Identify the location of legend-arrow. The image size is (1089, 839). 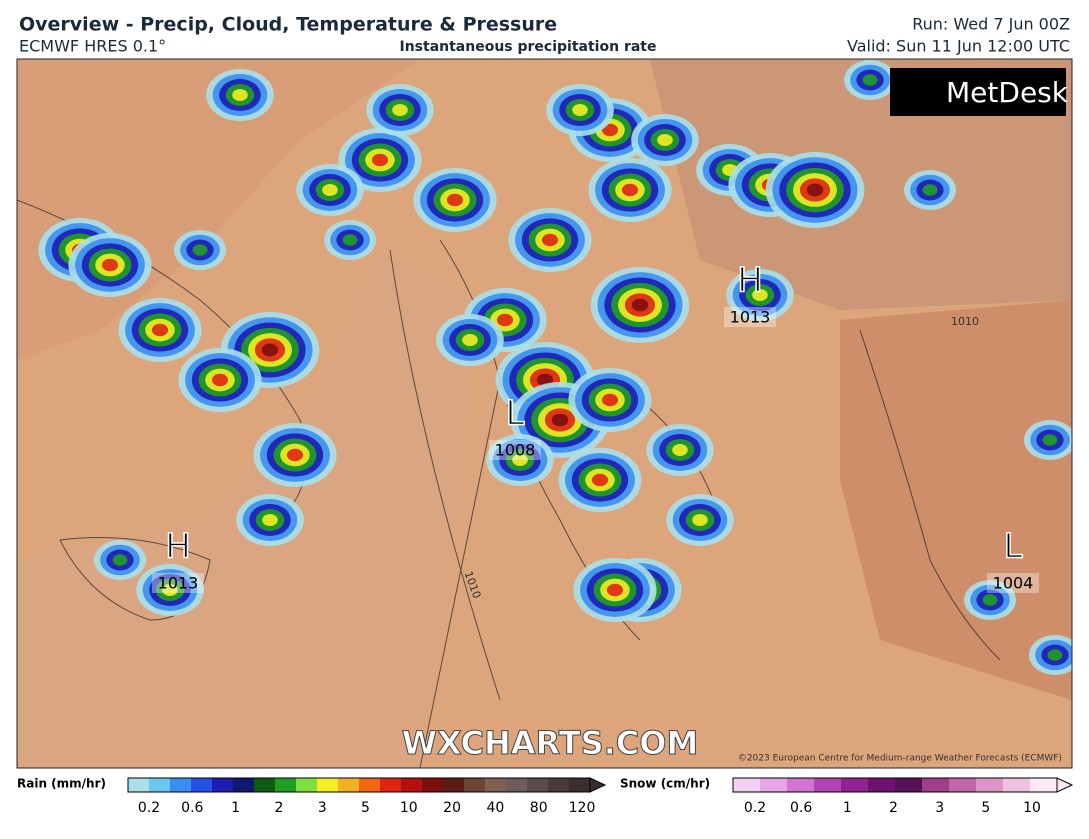
(598, 785).